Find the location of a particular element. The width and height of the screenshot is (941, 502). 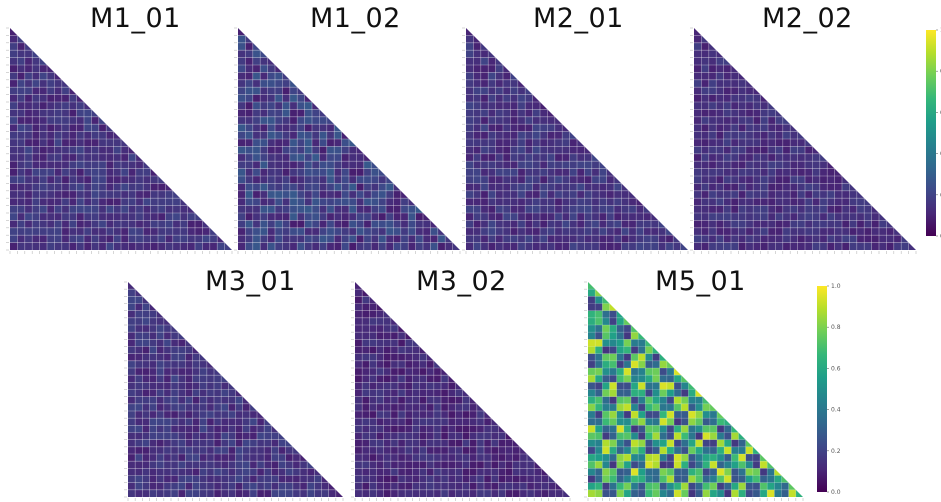

colorbar-tick-label: 1.0 is located at coordinates (836, 286).